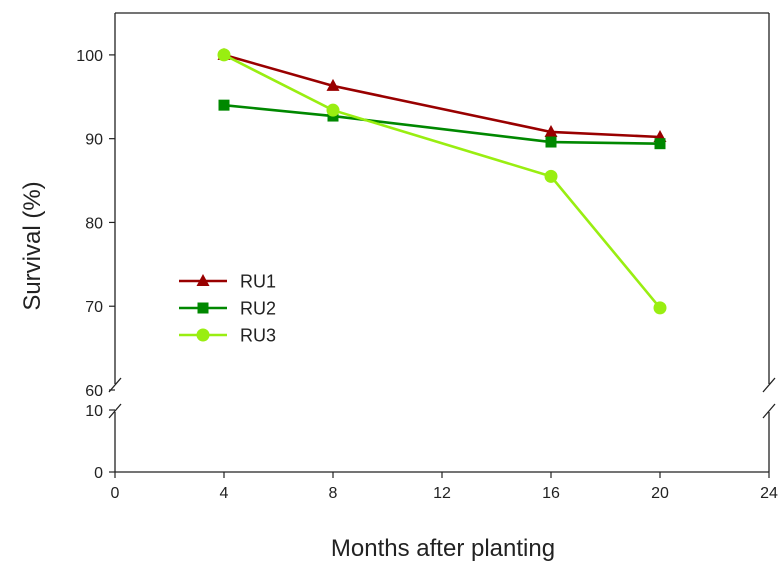 The height and width of the screenshot is (563, 782). What do you see at coordinates (333, 493) in the screenshot?
I see `x-tick-label: 8` at bounding box center [333, 493].